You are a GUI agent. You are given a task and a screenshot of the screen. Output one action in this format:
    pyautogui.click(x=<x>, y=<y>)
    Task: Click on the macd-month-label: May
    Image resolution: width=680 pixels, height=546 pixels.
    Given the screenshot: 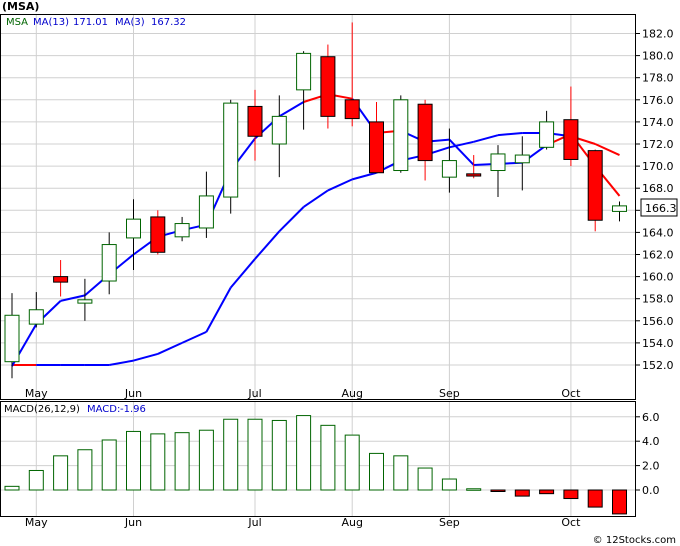 What is the action you would take?
    pyautogui.click(x=36, y=522)
    